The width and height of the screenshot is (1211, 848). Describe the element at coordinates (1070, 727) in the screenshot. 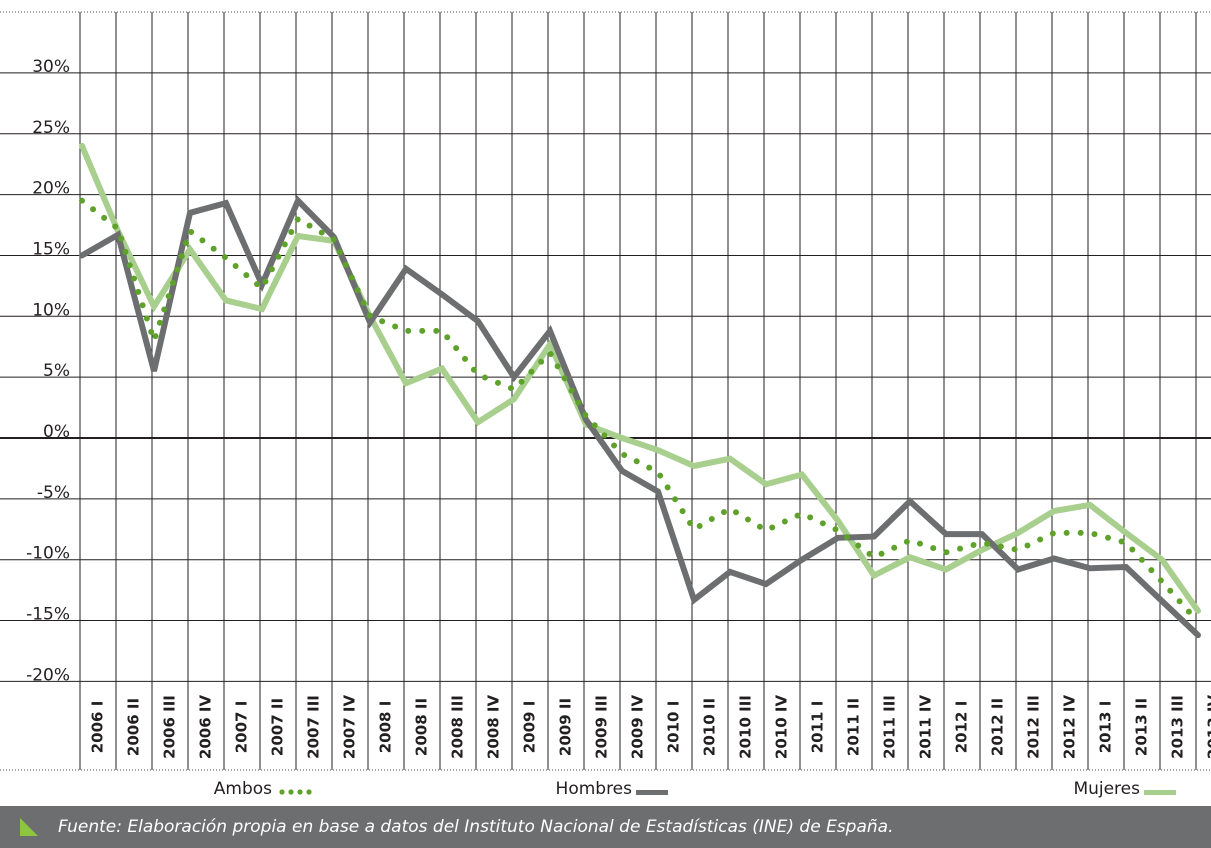

I see `x-tick-label: 2012 IV` at that location.